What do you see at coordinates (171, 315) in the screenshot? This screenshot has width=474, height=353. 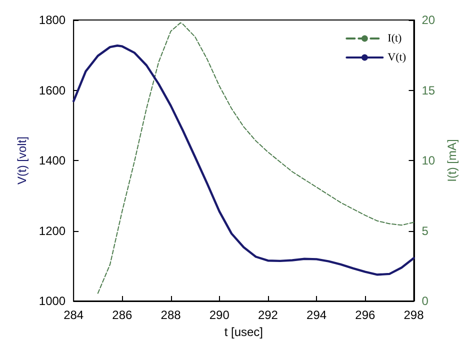 I see `x-tick-label: 288` at bounding box center [171, 315].